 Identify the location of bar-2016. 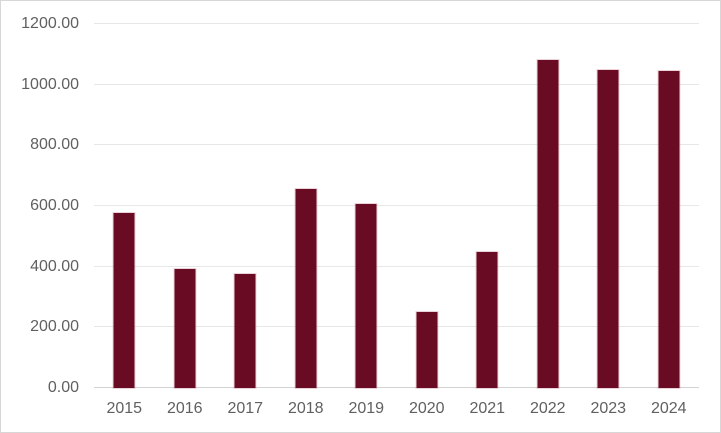
(185, 328).